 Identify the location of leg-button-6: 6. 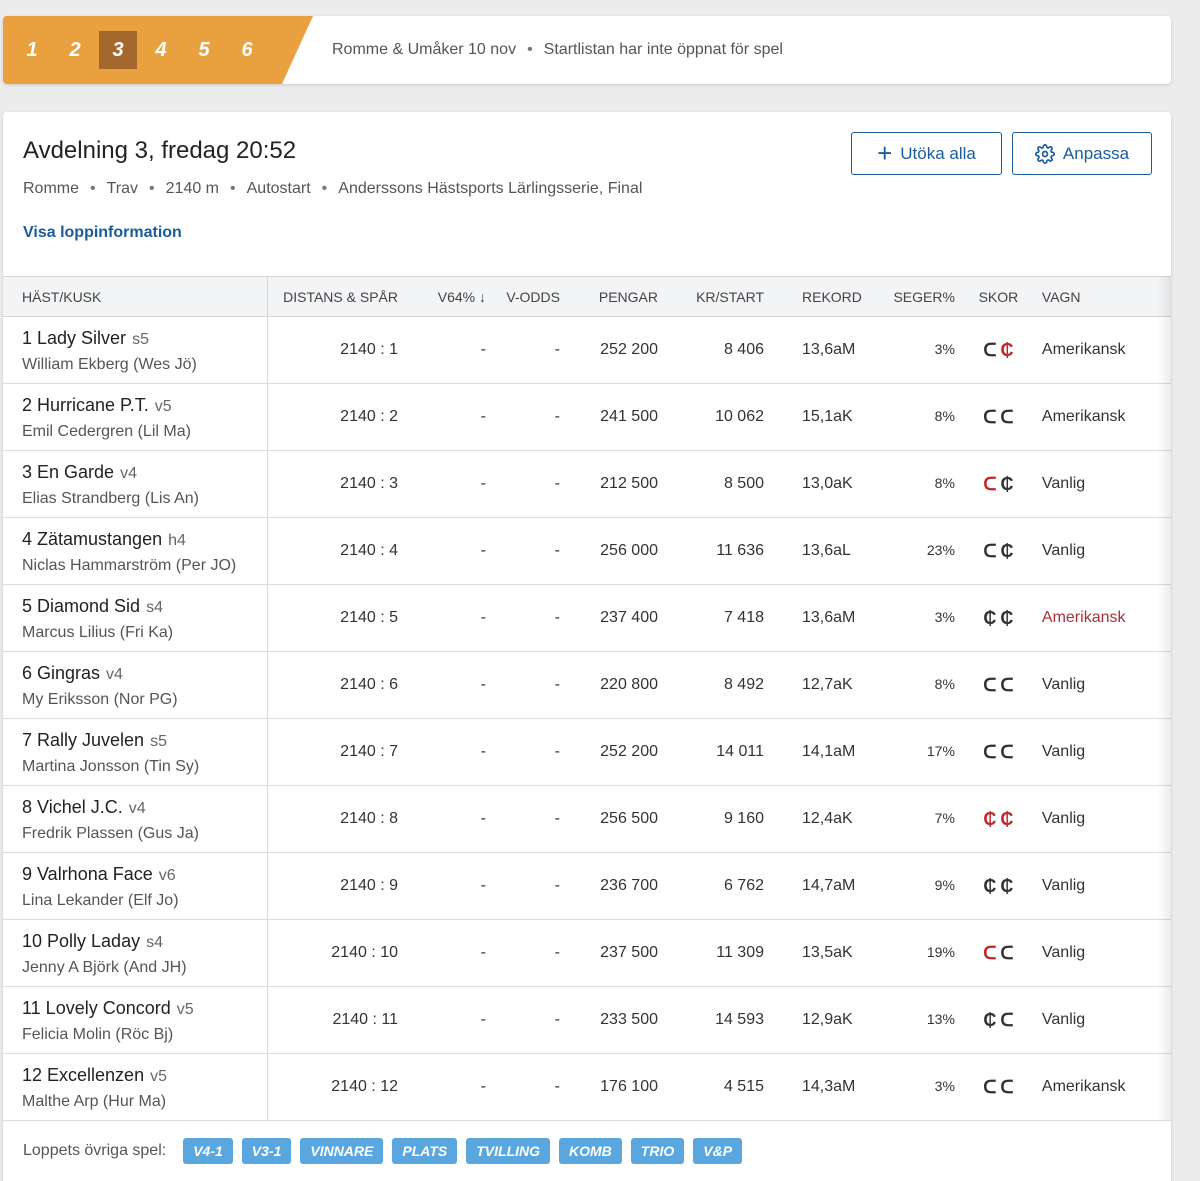
(247, 49).